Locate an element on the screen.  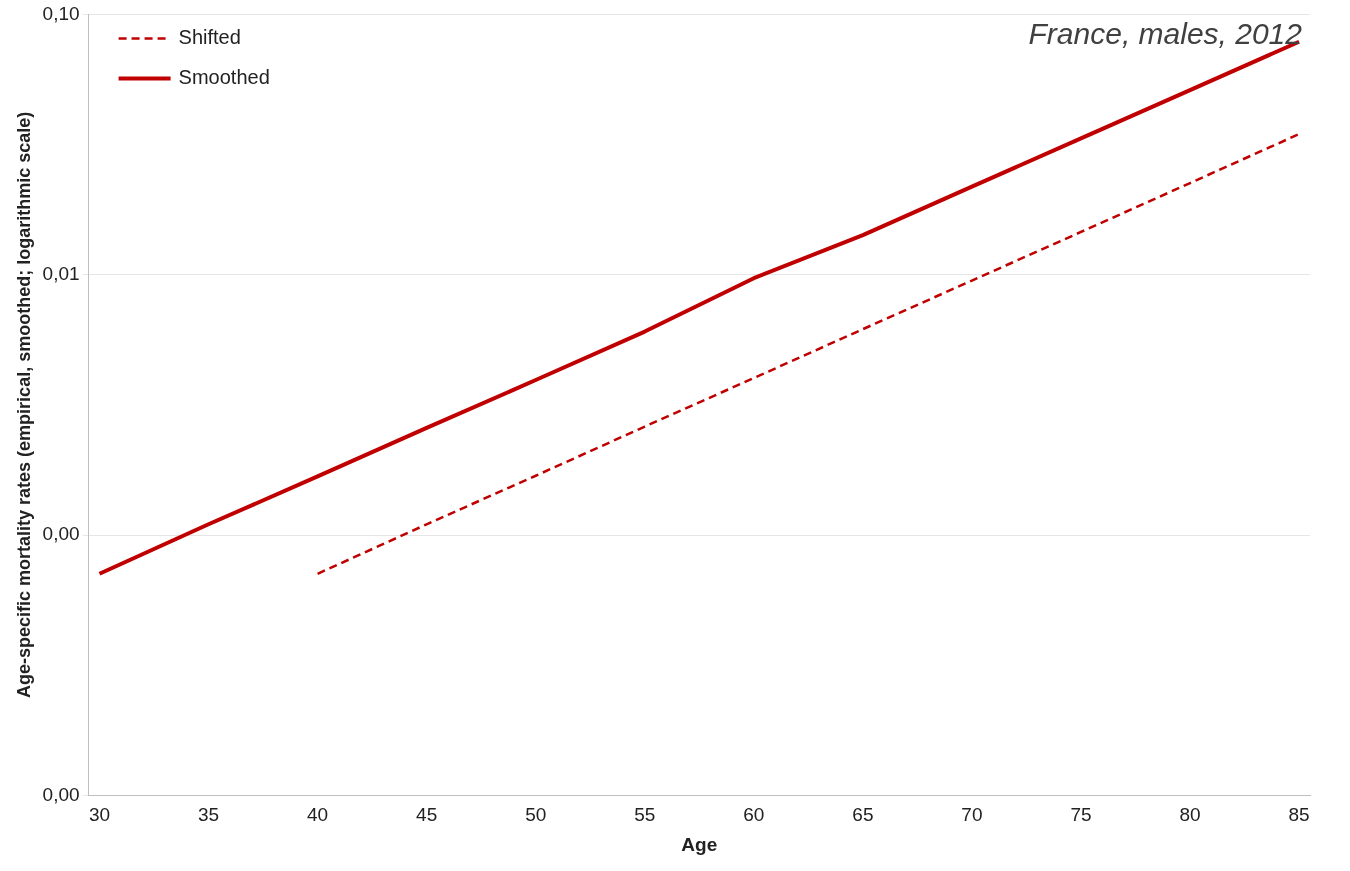
x-tick-label: 80 is located at coordinates (1190, 815).